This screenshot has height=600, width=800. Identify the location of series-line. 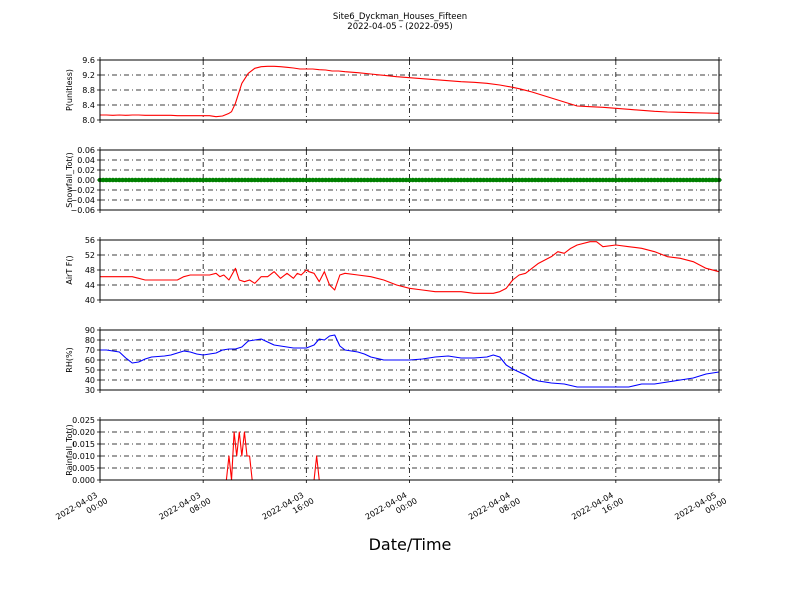
(410, 91).